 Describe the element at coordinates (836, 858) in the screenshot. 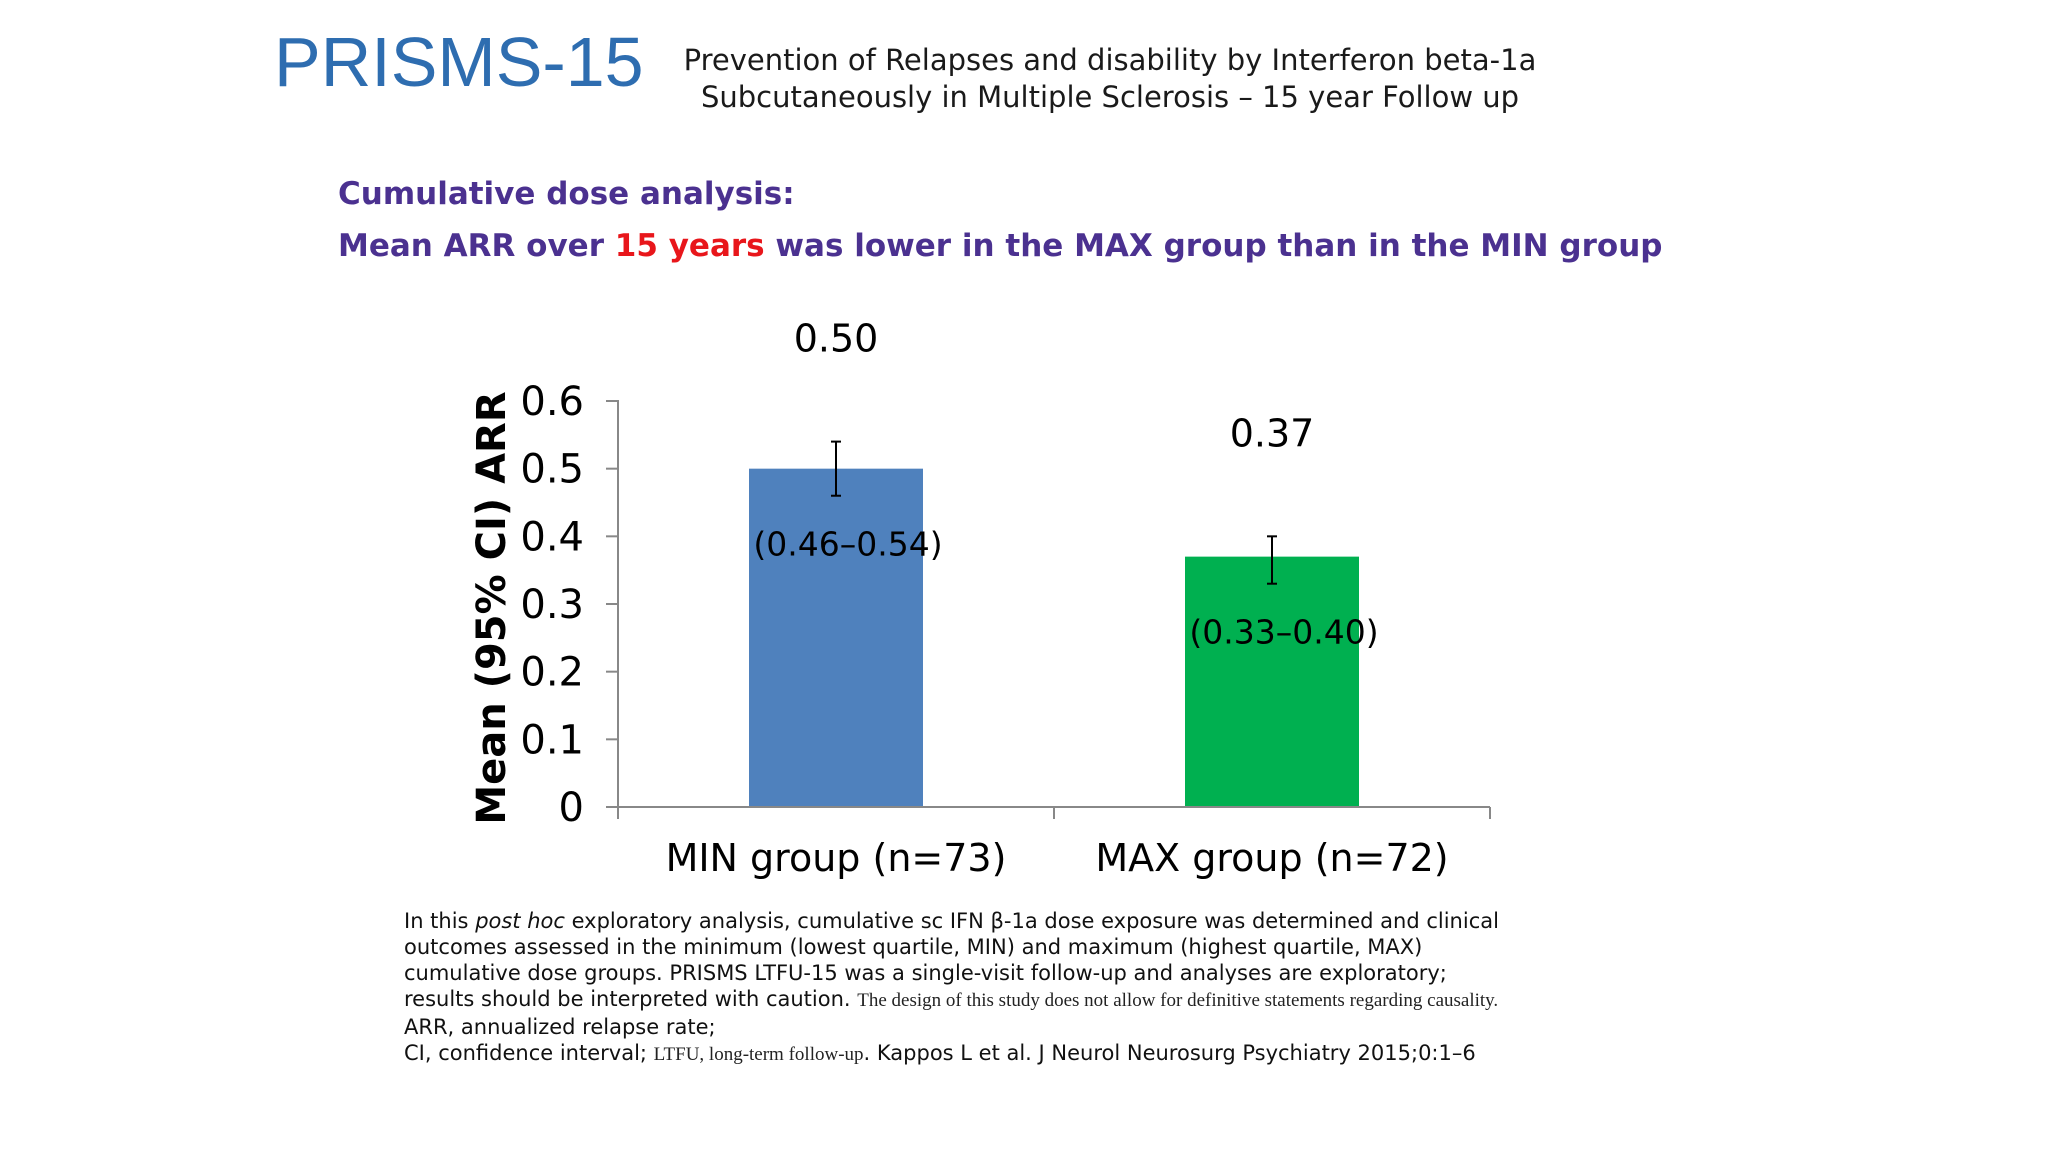

I see `x-category-label: MIN group (n=73)` at that location.